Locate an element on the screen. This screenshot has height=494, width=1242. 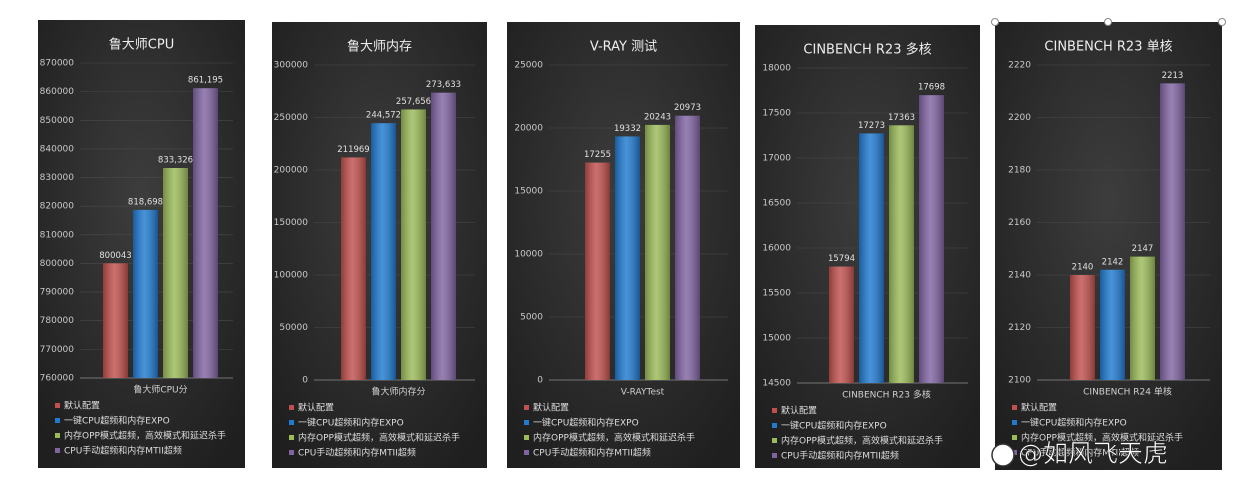
chart-title: CINBENCH R23 多核 is located at coordinates (867, 50).